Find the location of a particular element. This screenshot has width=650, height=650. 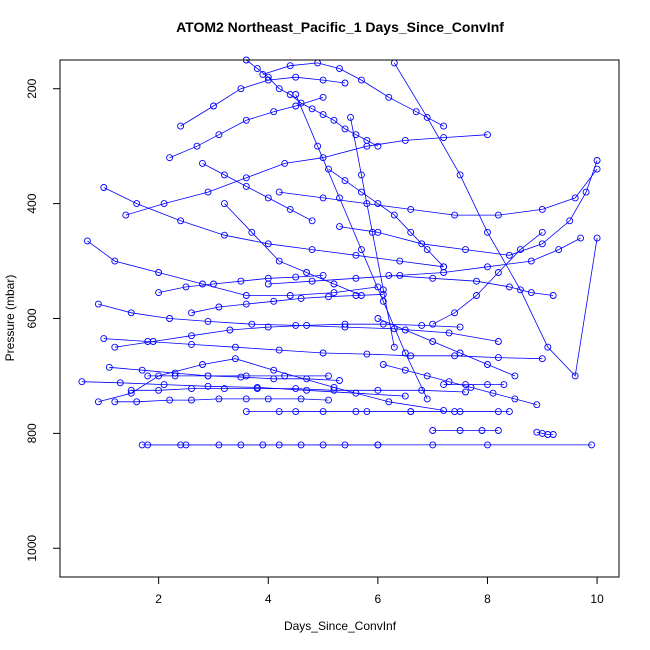

x-tick-label: 4 is located at coordinates (268, 599).